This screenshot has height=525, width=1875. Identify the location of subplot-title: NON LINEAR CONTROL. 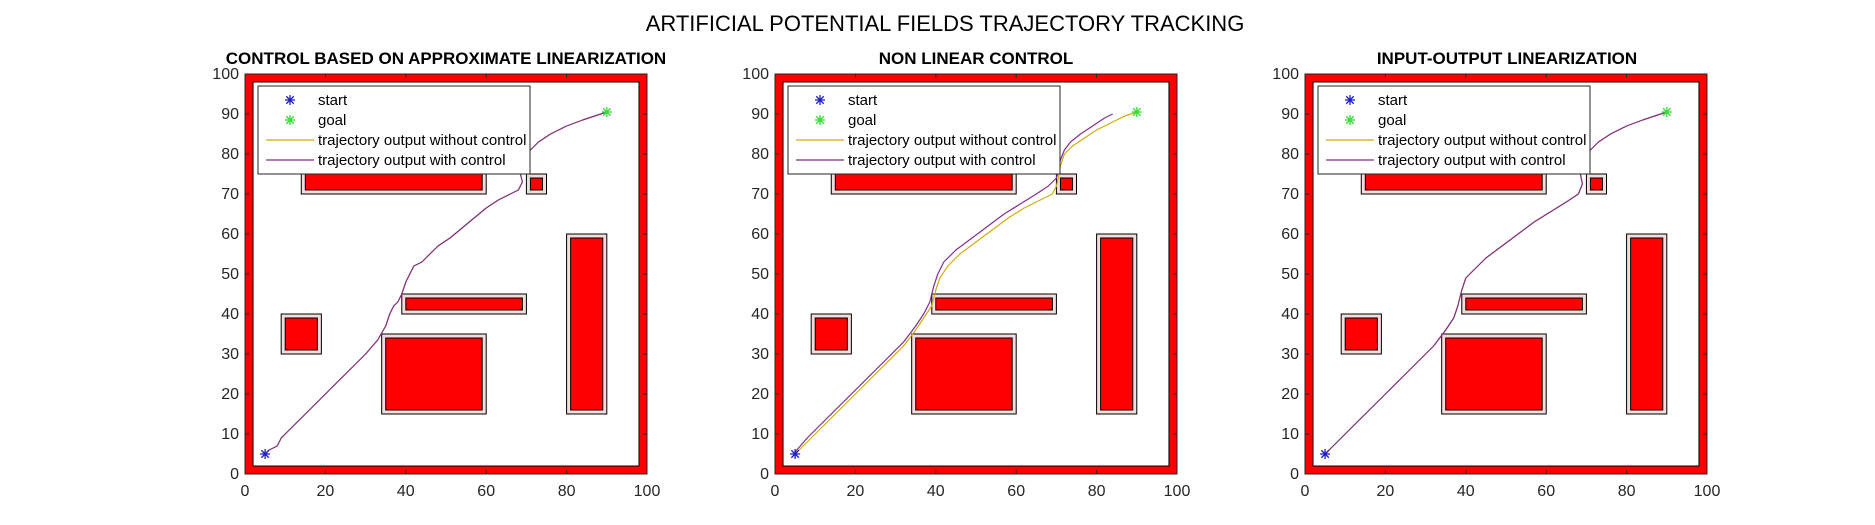
(976, 58).